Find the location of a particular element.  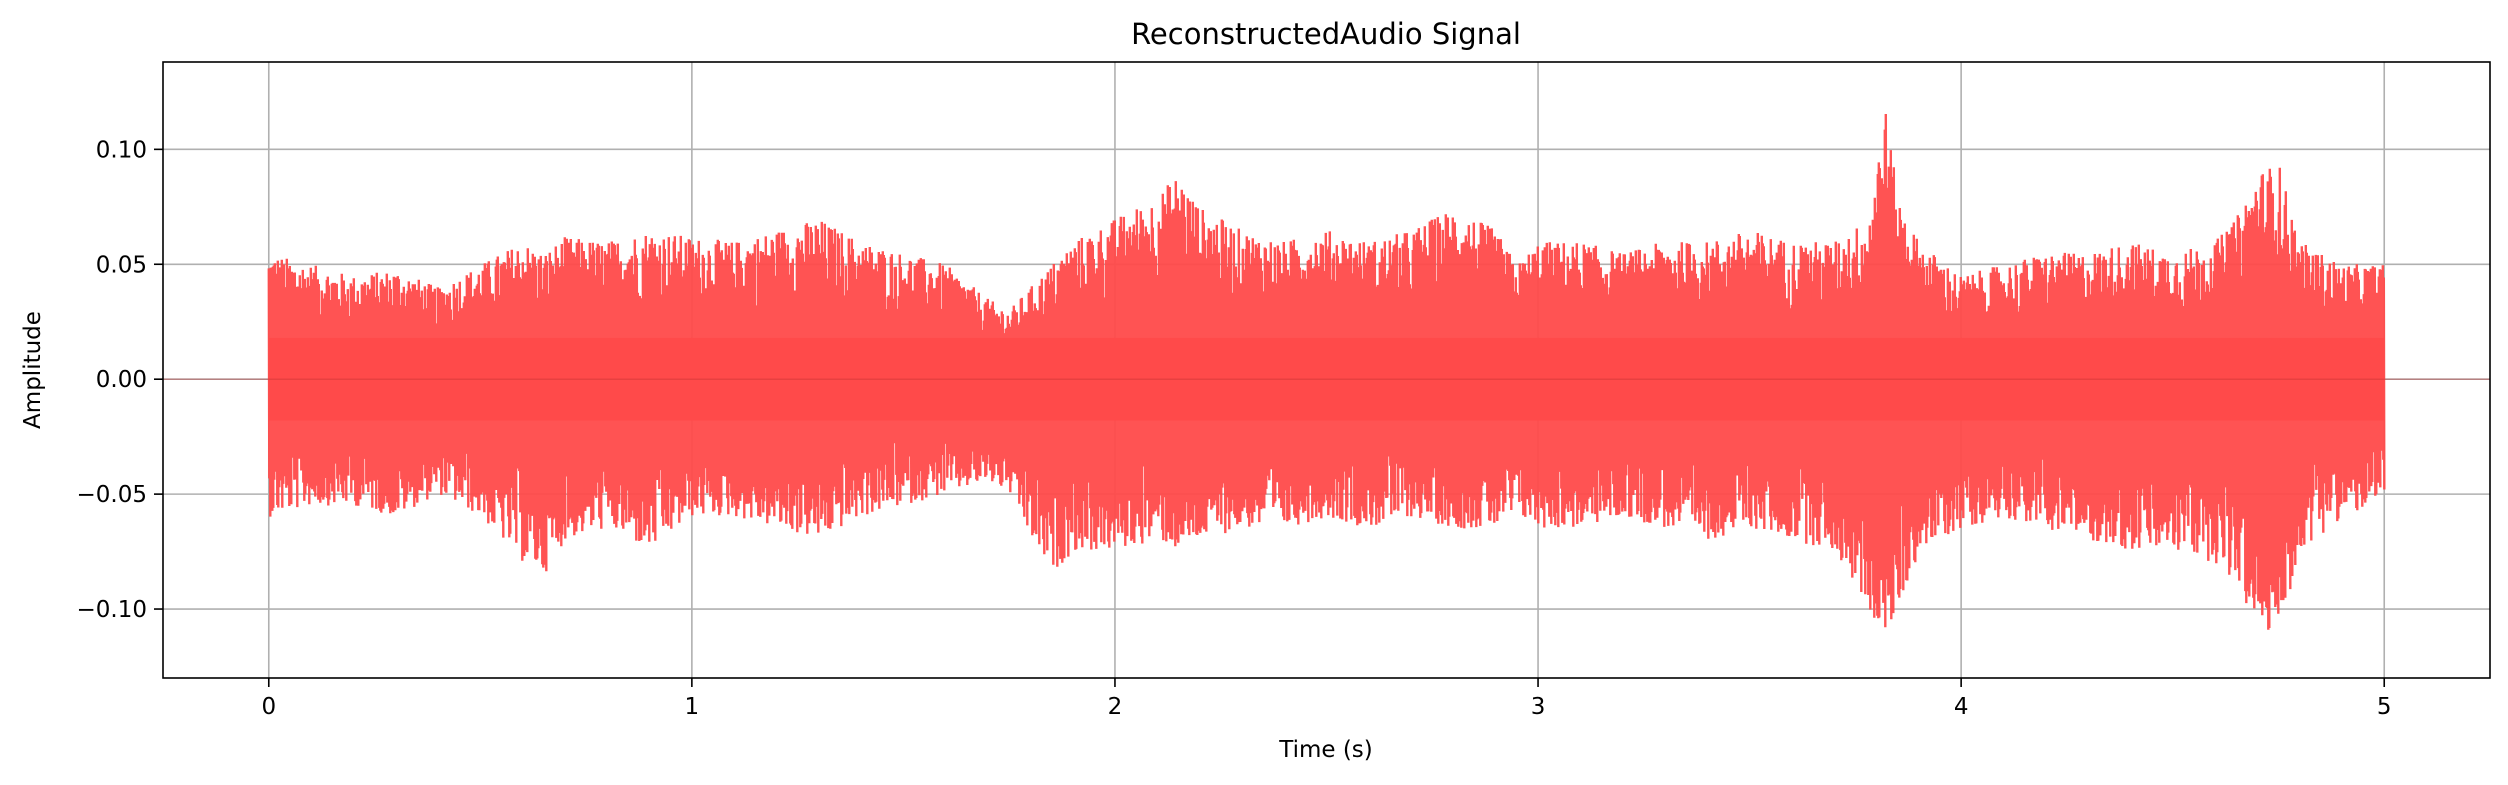

x-axis-ticks: 0 1 2 3 4 5 is located at coordinates (1326, 699).